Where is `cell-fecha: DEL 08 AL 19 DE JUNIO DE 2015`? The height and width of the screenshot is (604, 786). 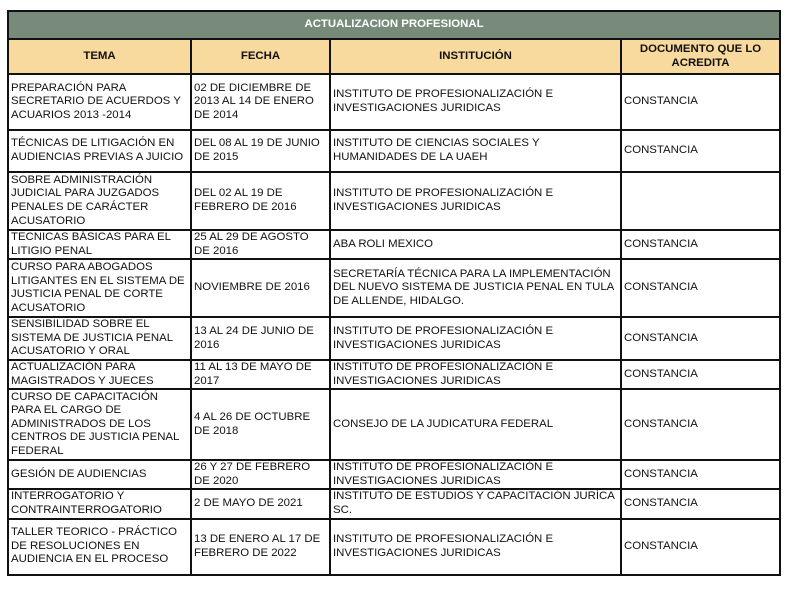
cell-fecha: DEL 08 AL 19 DE JUNIO DE 2015 is located at coordinates (260, 151).